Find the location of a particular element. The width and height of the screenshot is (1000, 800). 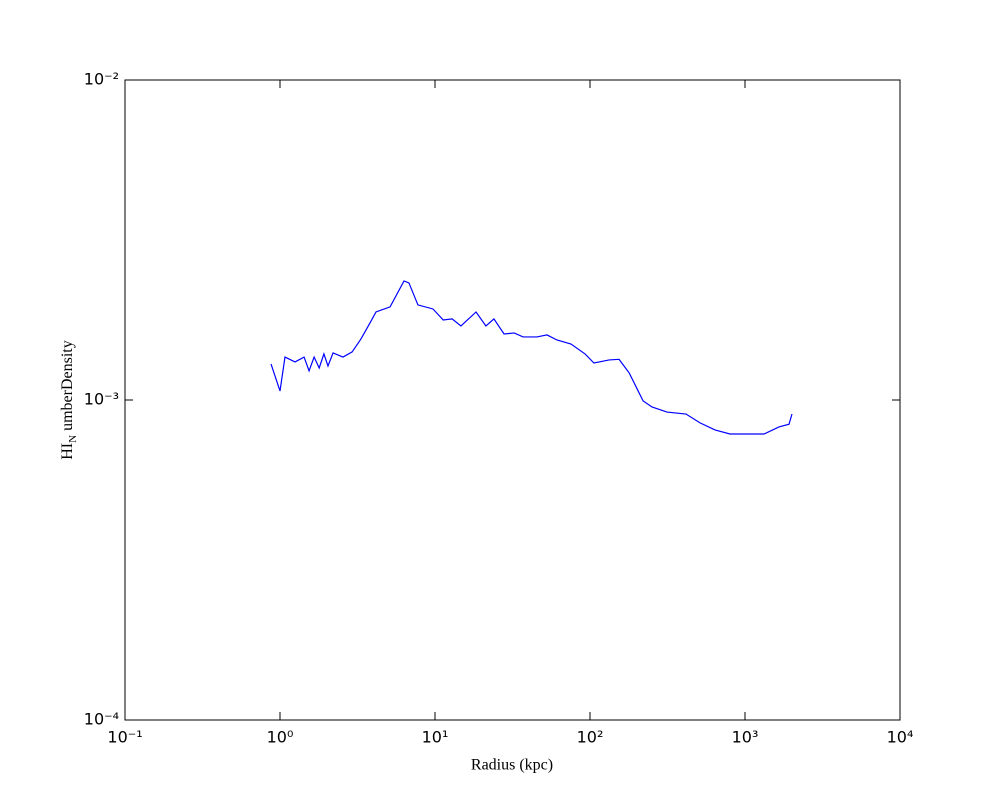

x-tick-label: 10¹ is located at coordinates (435, 737).